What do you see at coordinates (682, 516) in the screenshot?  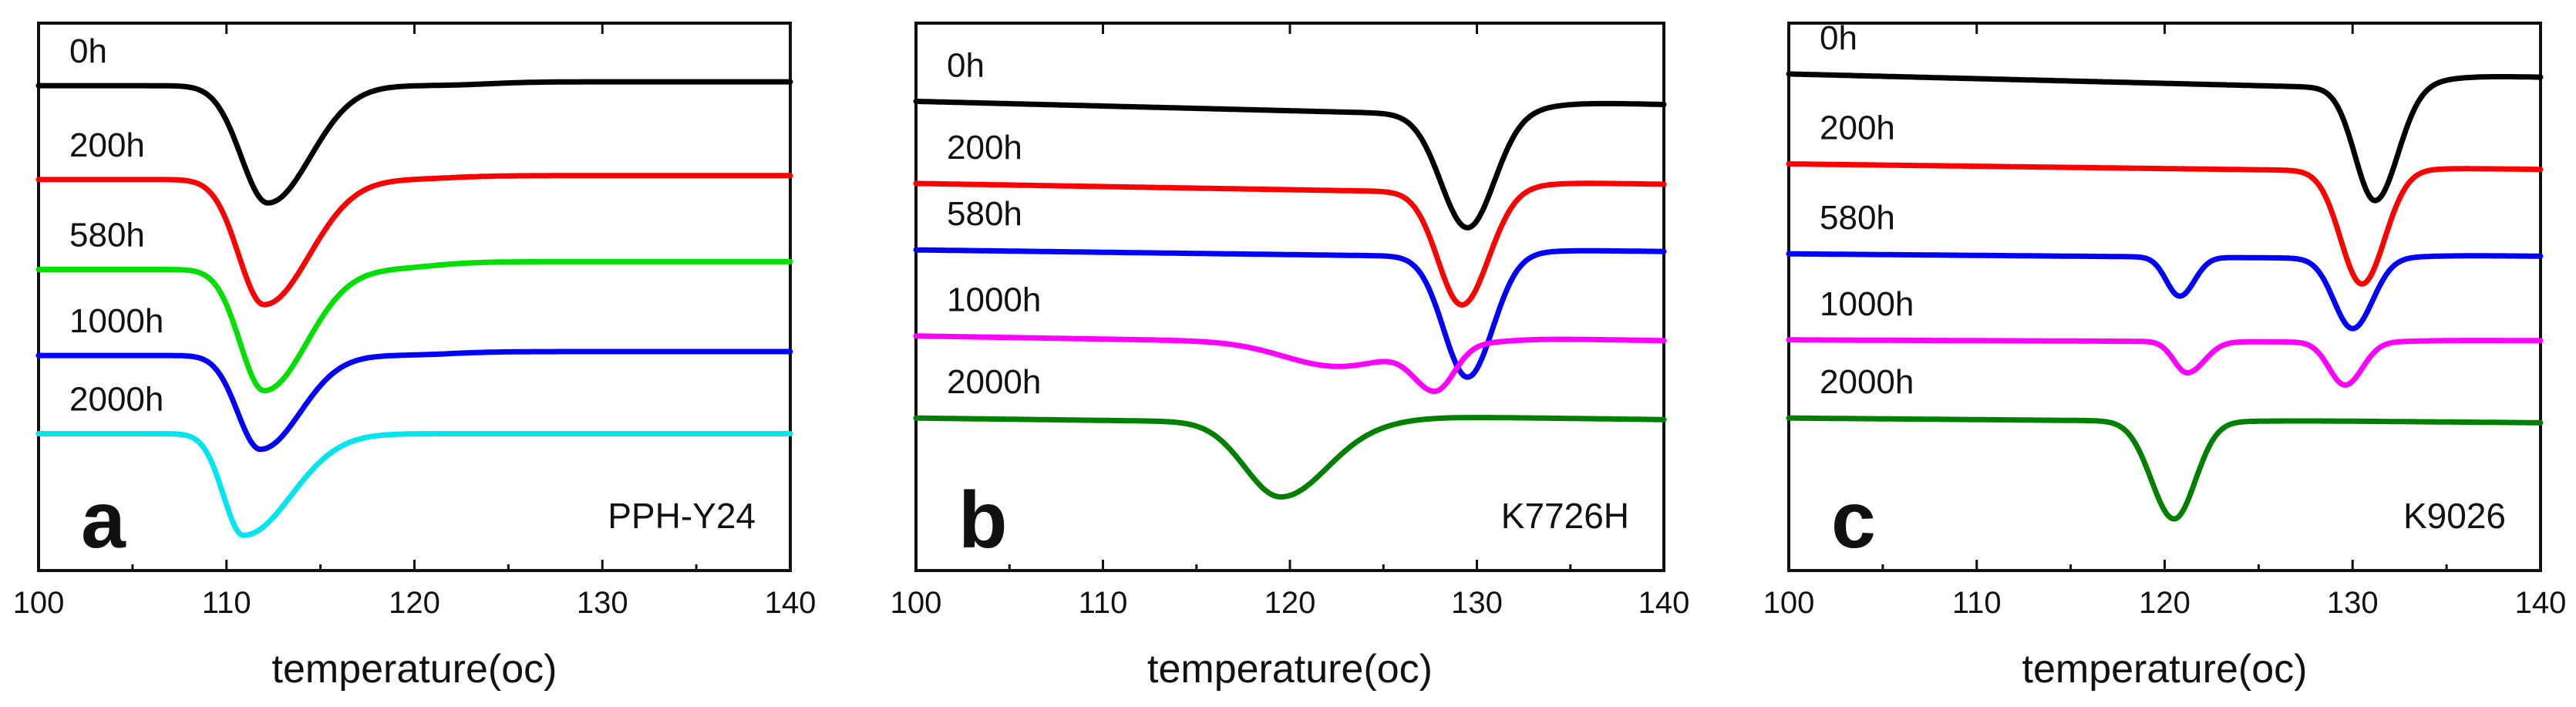 I see `sample-label: PPH-Y24` at bounding box center [682, 516].